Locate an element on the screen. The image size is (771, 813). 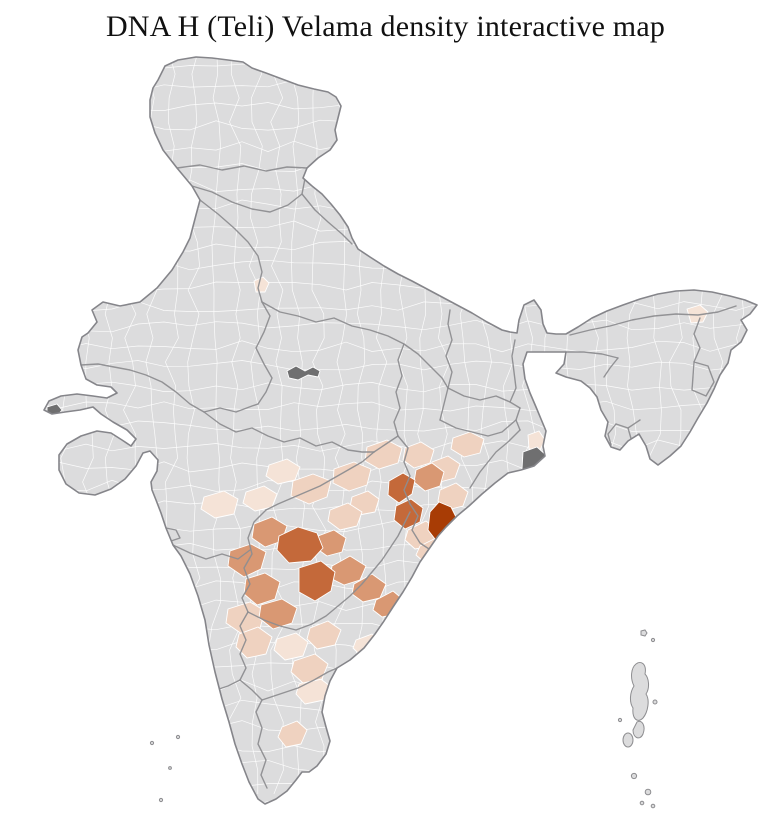
andaman-nicobar-islands is located at coordinates (637, 719).